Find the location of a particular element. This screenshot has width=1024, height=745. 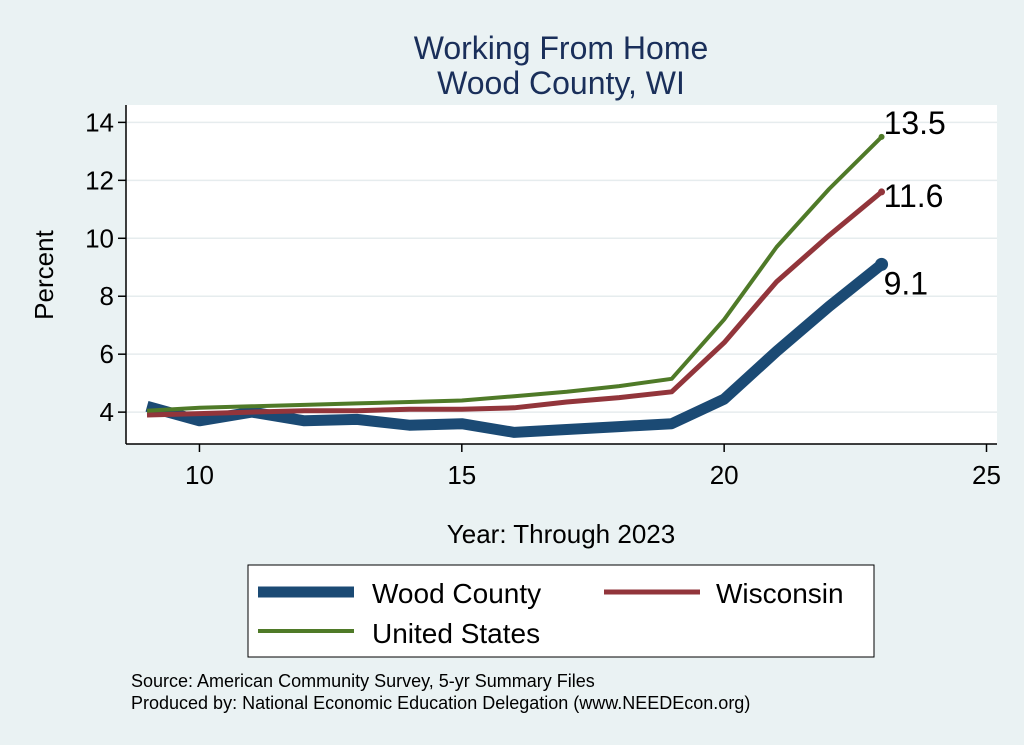

legend-label-wood-county: Wood County is located at coordinates (456, 593).